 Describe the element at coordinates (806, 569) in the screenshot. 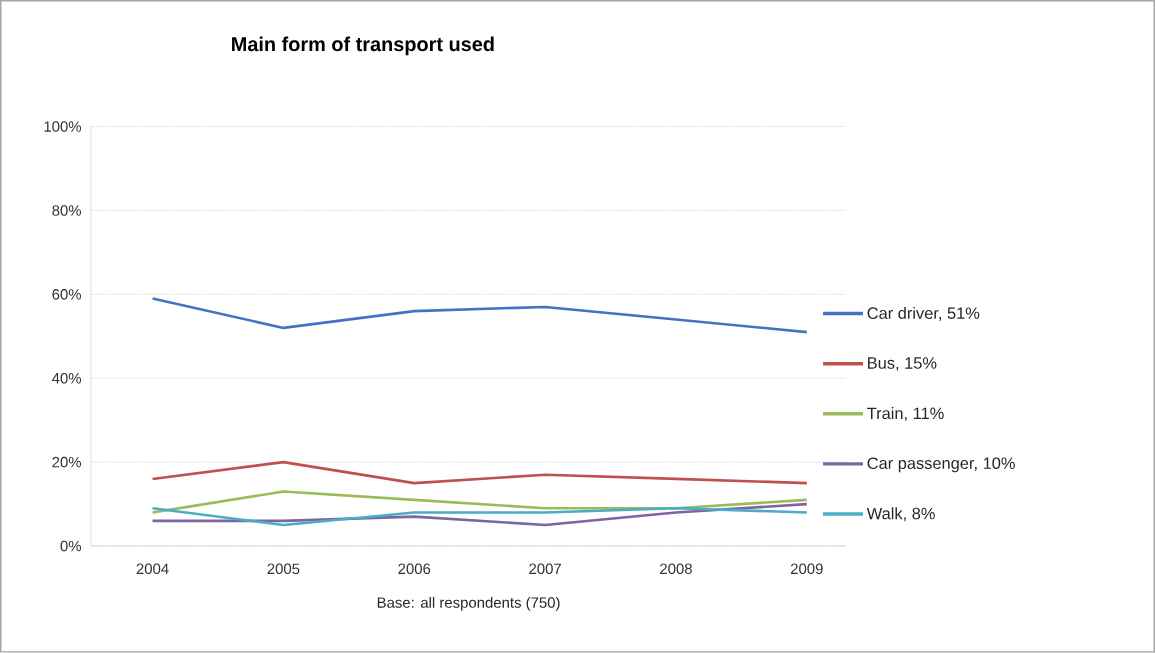

I see `x-tick-label: 2009` at that location.